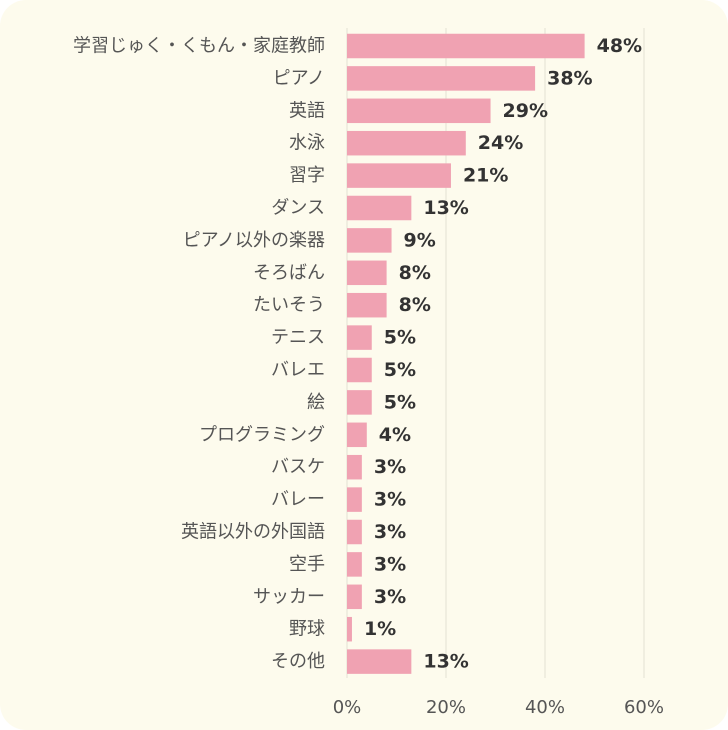  What do you see at coordinates (390, 597) in the screenshot?
I see `value-label-17: 3%` at bounding box center [390, 597].